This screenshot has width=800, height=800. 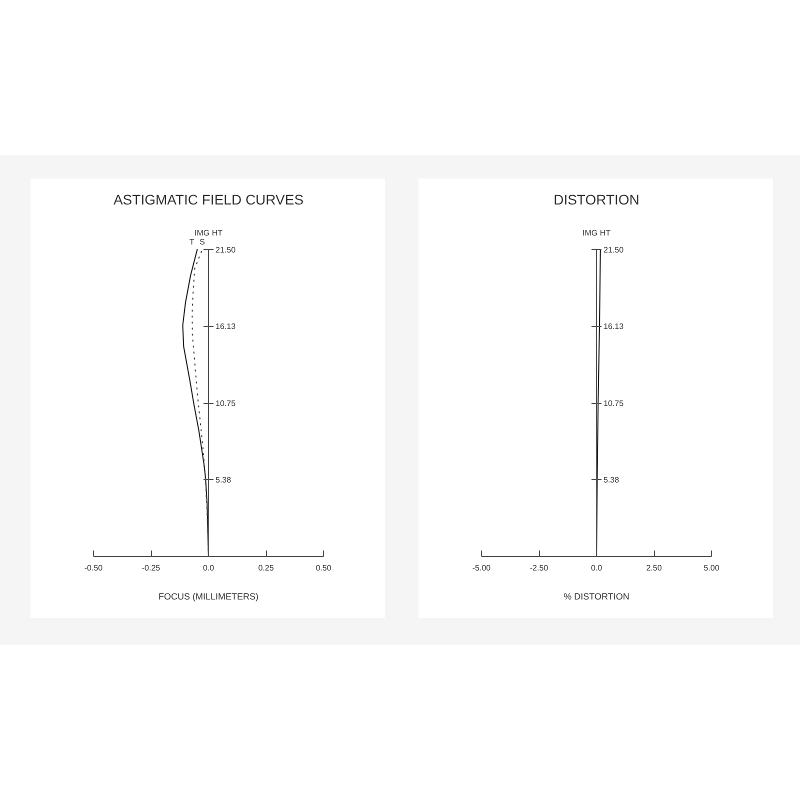 What do you see at coordinates (597, 597) in the screenshot?
I see `x-axis-title: % DISTORTION` at bounding box center [597, 597].